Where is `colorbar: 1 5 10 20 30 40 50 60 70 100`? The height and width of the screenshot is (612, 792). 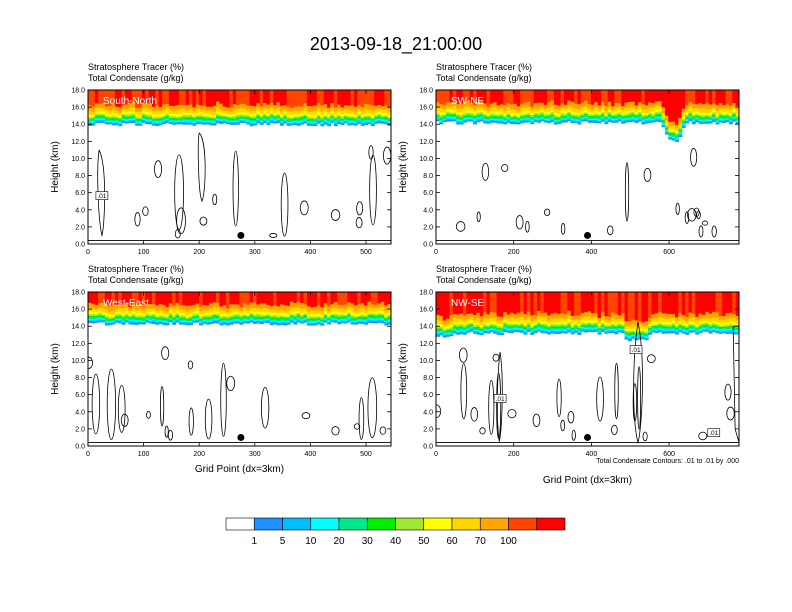 colorbar: 1 5 10 20 30 40 50 60 70 100 is located at coordinates (395, 532).